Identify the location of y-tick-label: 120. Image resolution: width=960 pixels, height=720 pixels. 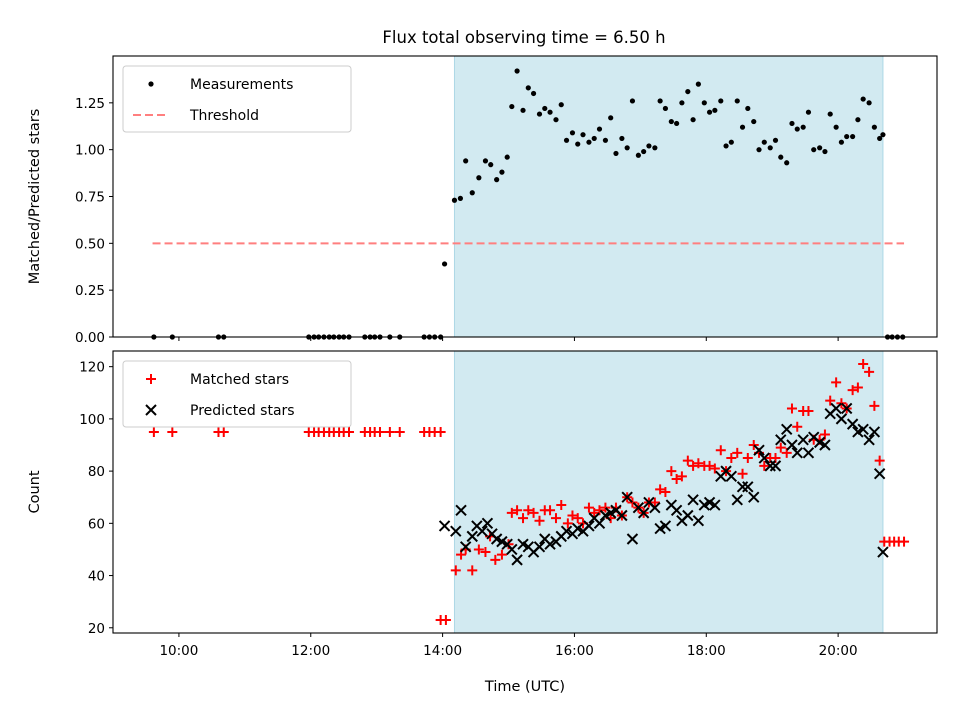
(92, 368).